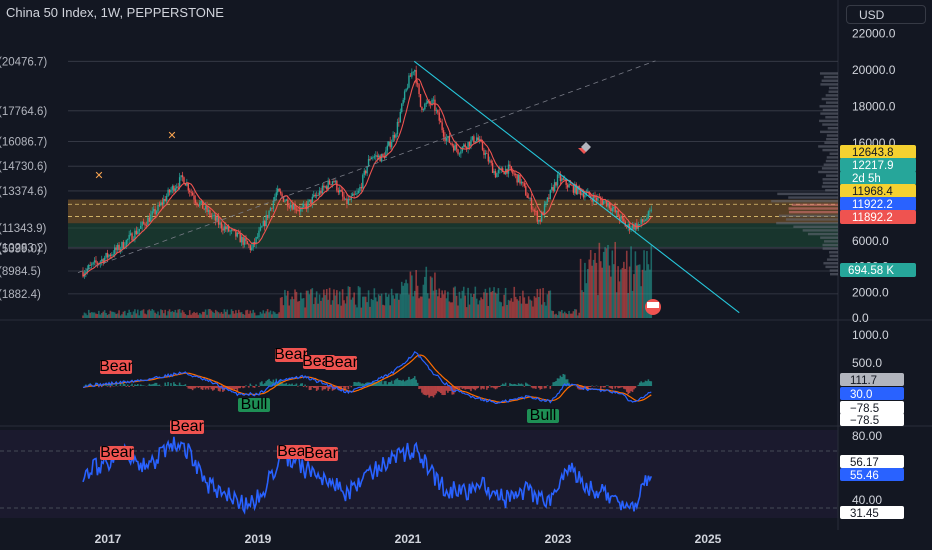  Describe the element at coordinates (419, 474) in the screenshot. I see `rsi-band` at that location.